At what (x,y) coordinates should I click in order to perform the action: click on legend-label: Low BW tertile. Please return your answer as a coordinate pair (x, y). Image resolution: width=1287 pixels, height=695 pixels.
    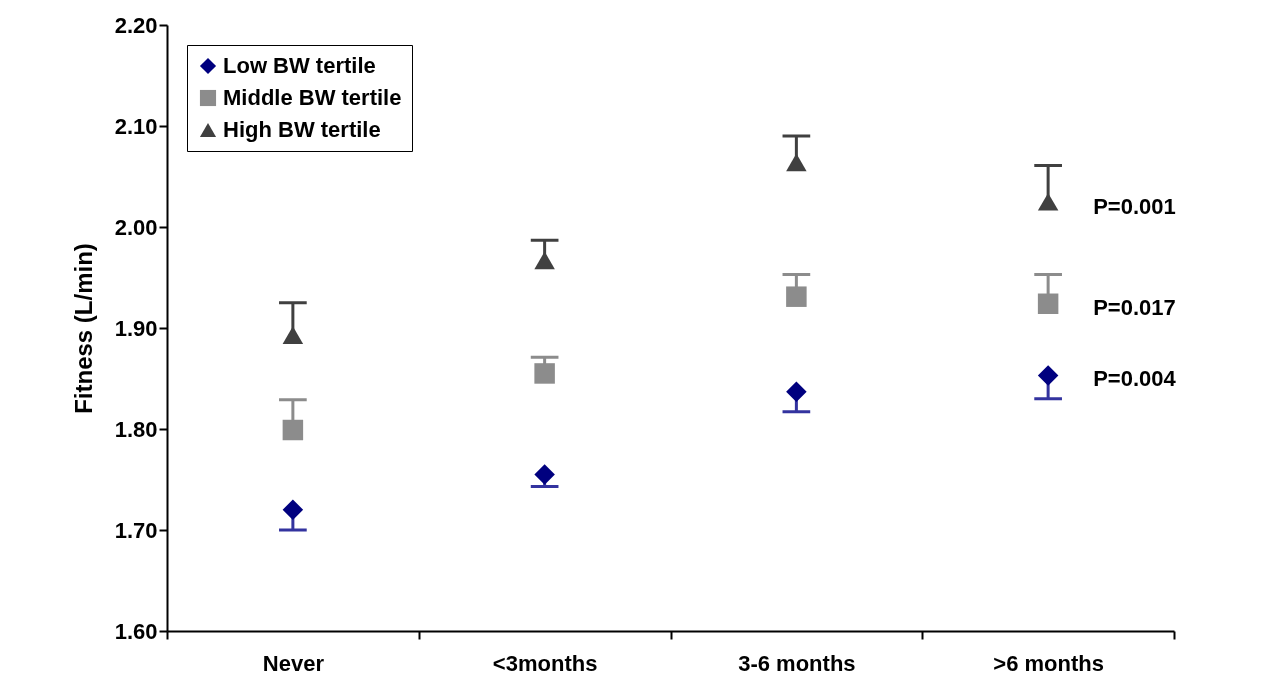
    Looking at the image, I should click on (299, 65).